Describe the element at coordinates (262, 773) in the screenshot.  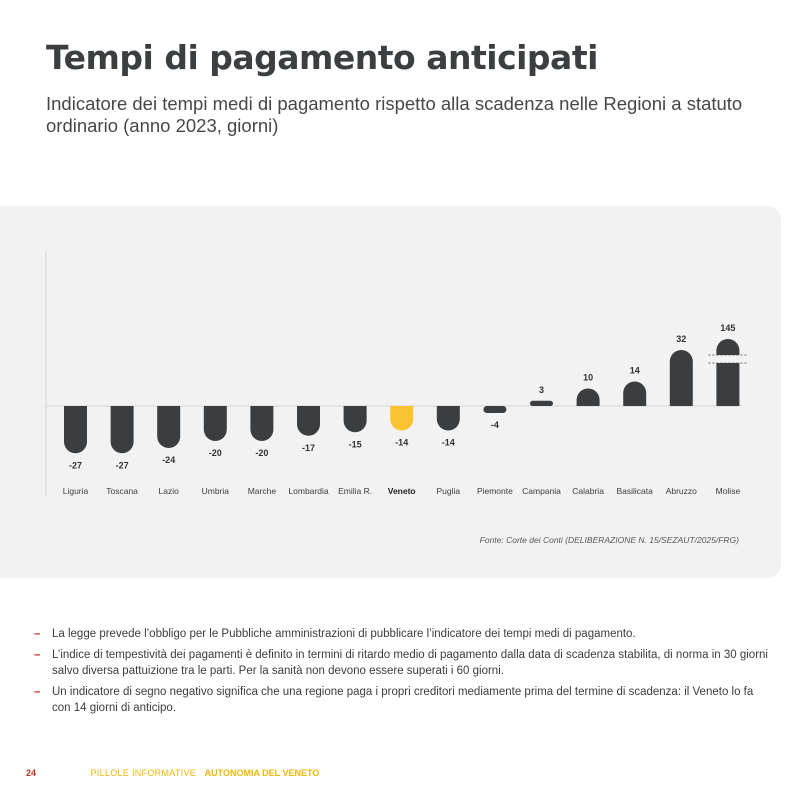
I see `footer-brand: AUTONOMIA DEL VENETO` at that location.